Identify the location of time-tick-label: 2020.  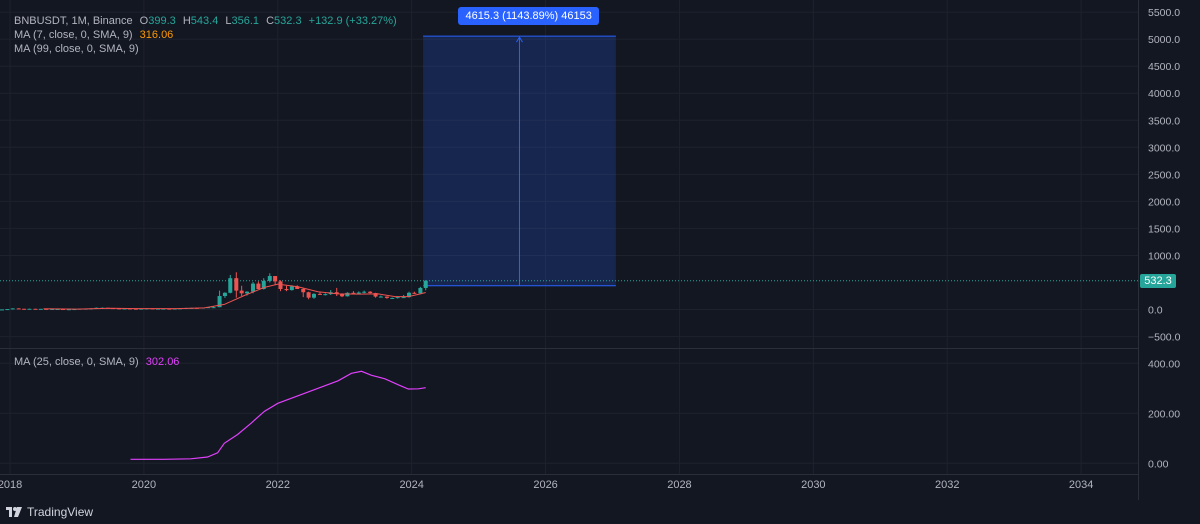
(144, 485).